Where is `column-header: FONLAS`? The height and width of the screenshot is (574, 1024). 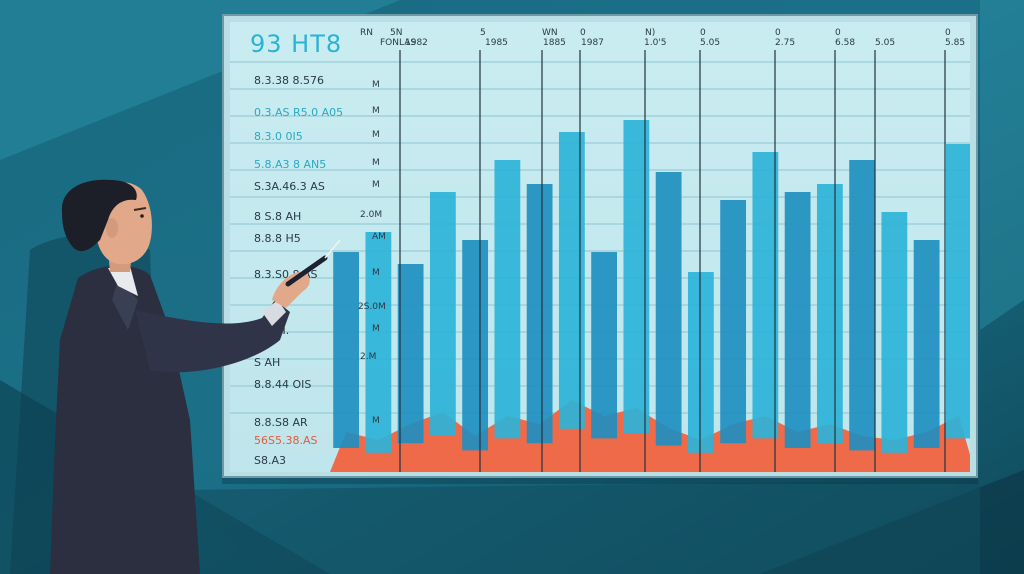
column-header: FONLAS is located at coordinates (398, 43).